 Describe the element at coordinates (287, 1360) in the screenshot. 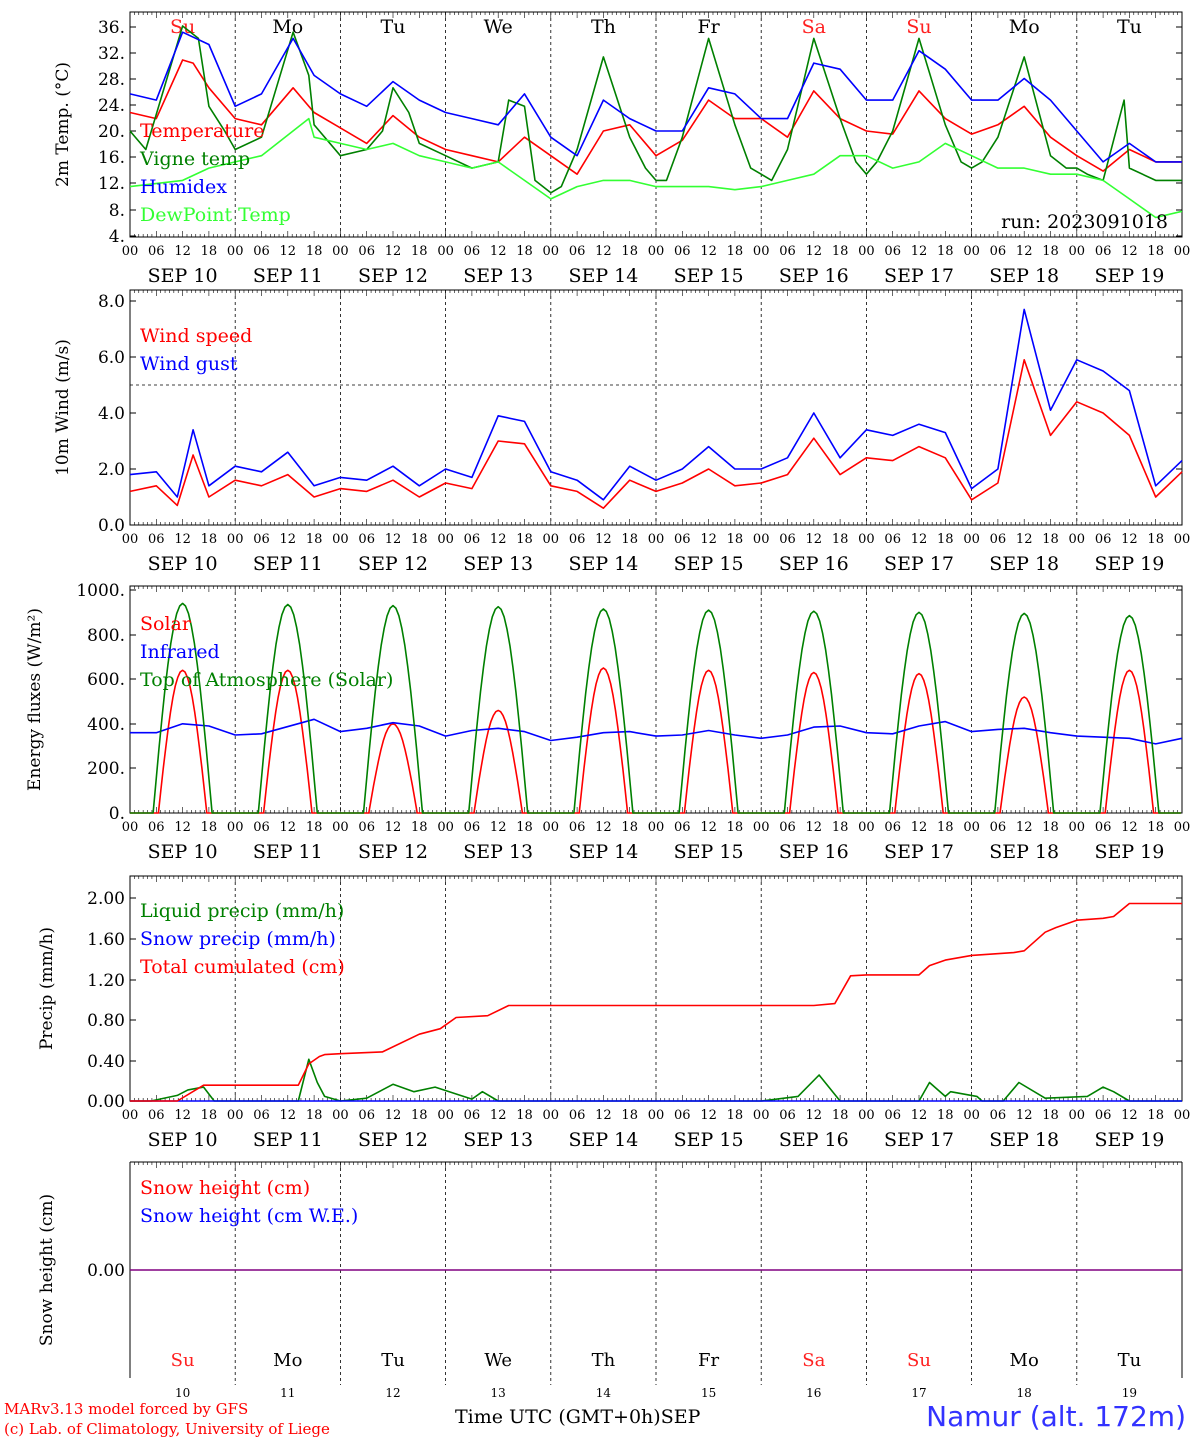

I see `weekday-label: Mo` at that location.